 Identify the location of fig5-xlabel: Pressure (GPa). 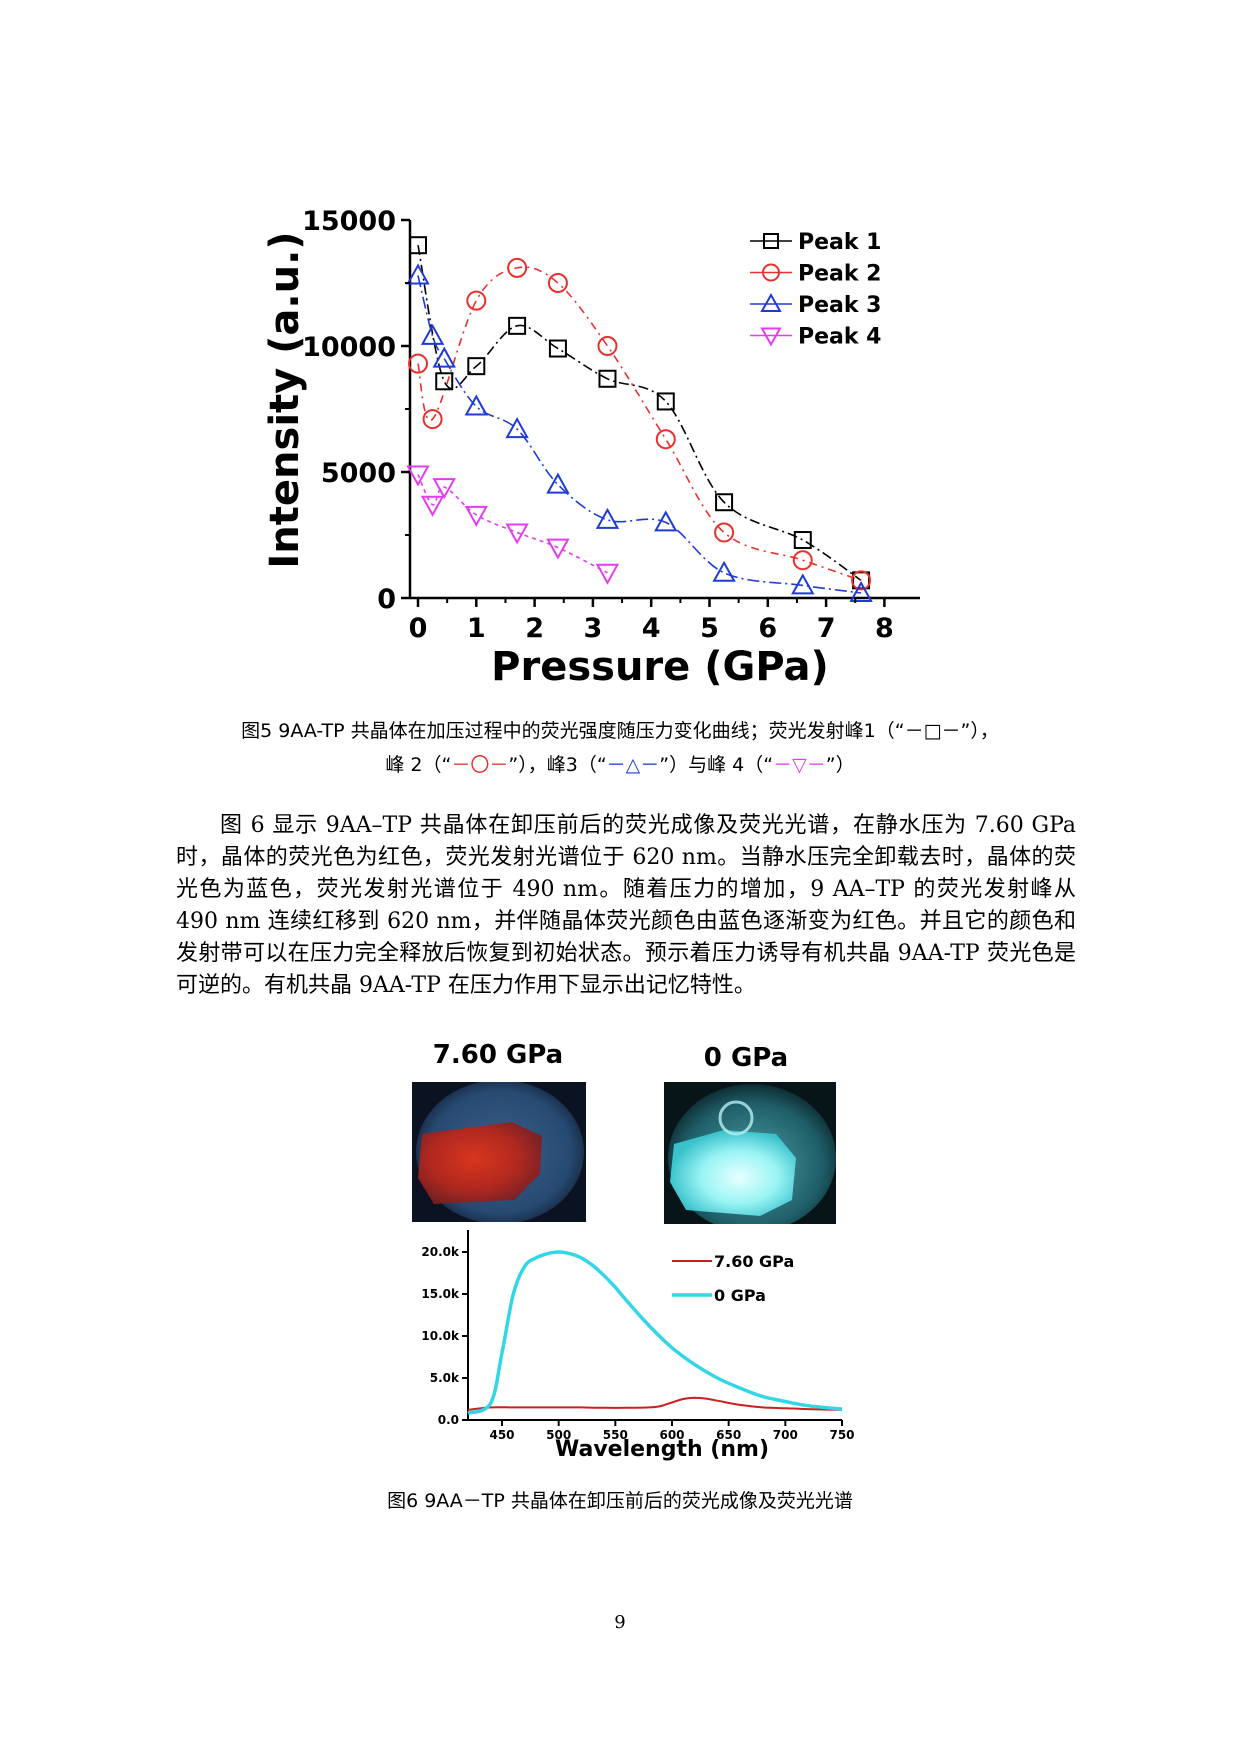
(660, 667).